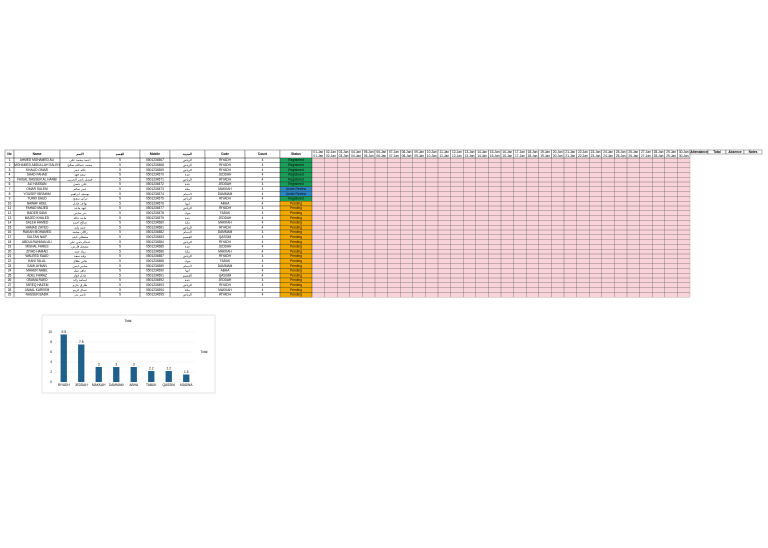  Describe the element at coordinates (344, 152) in the screenshot. I see `date-header-text: 03-Jan` at that location.